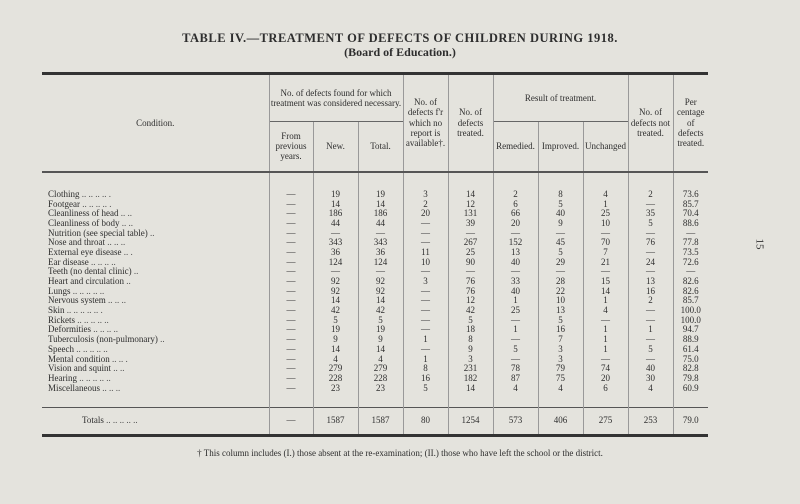 This screenshot has width=800, height=504. I want to click on condition-cell: Cleanliness of head .. .., so click(155, 214).